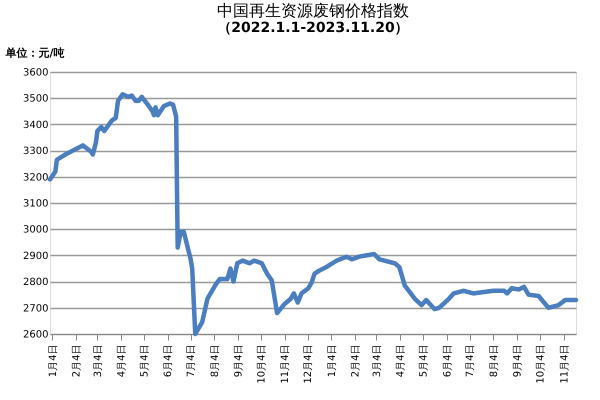 This screenshot has height=400, width=600. I want to click on y-tick-label: 3400, so click(35, 125).